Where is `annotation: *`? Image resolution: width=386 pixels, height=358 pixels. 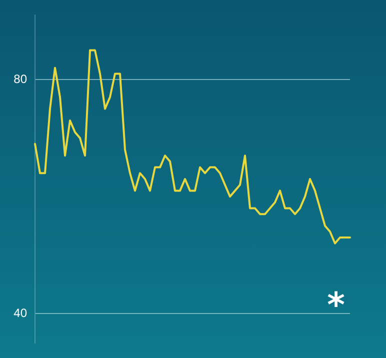 annotation: * is located at coordinates (336, 306).